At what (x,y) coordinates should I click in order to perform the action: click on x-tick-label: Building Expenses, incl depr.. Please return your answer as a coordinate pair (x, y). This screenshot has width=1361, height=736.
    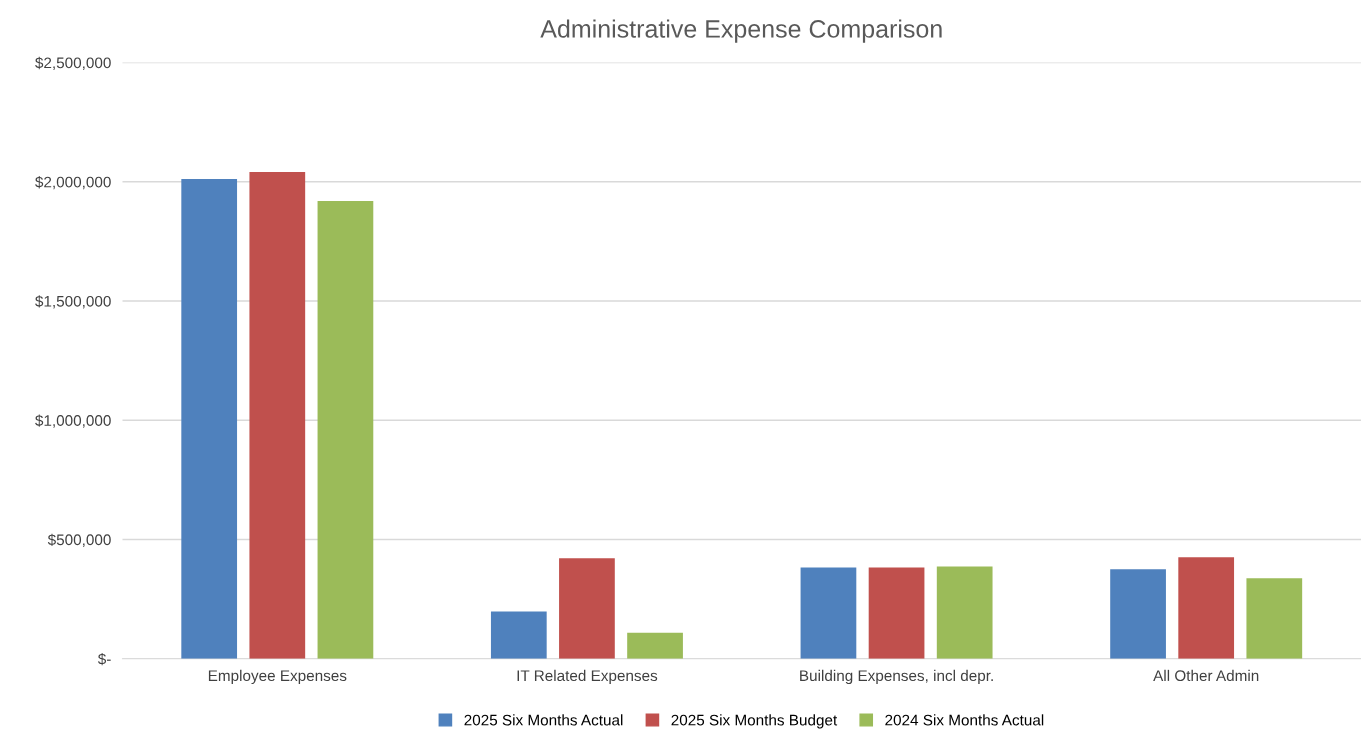
    Looking at the image, I should click on (896, 677).